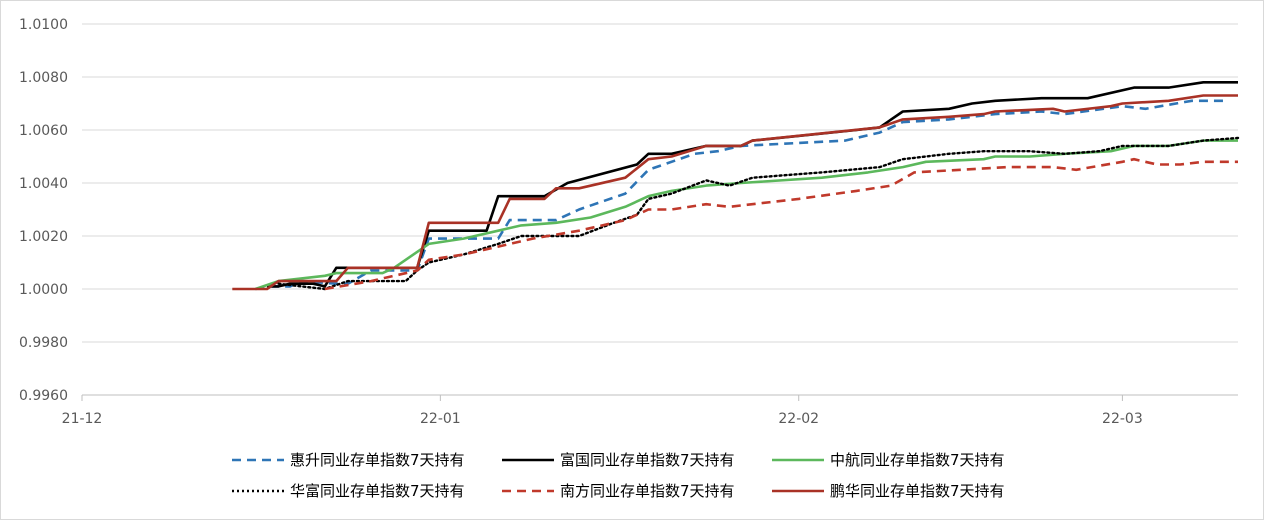 The width and height of the screenshot is (1264, 520). What do you see at coordinates (43, 78) in the screenshot?
I see `y-tick-label: 1.0080` at bounding box center [43, 78].